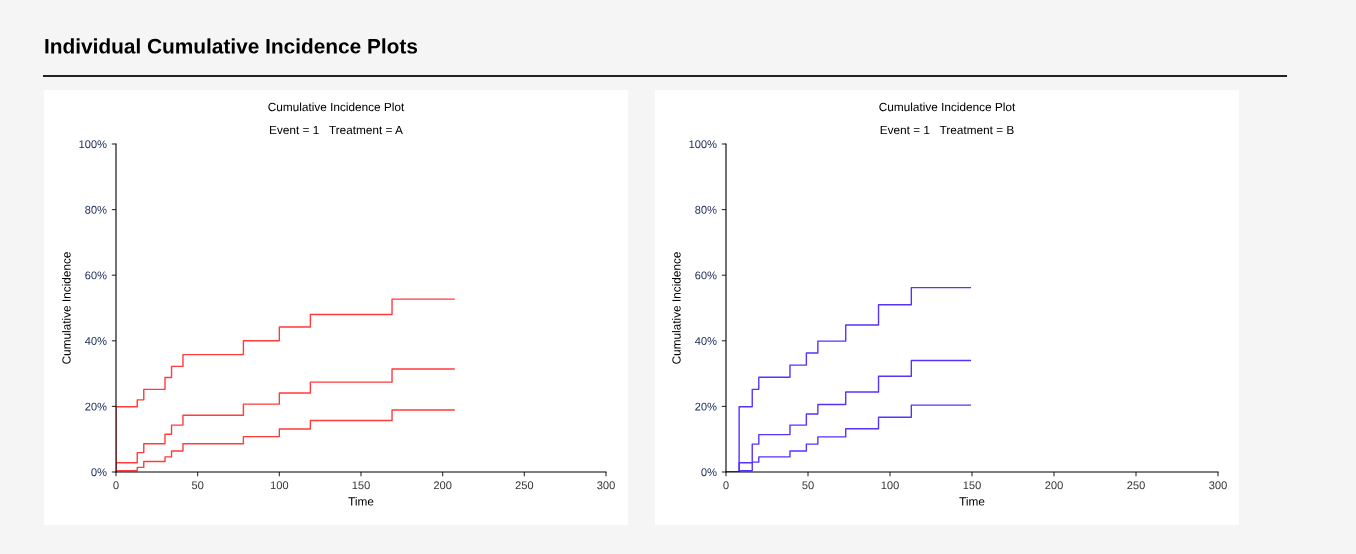 This screenshot has width=1356, height=554. Describe the element at coordinates (231, 46) in the screenshot. I see `text: Individual Cumulative Incidence Plots` at that location.